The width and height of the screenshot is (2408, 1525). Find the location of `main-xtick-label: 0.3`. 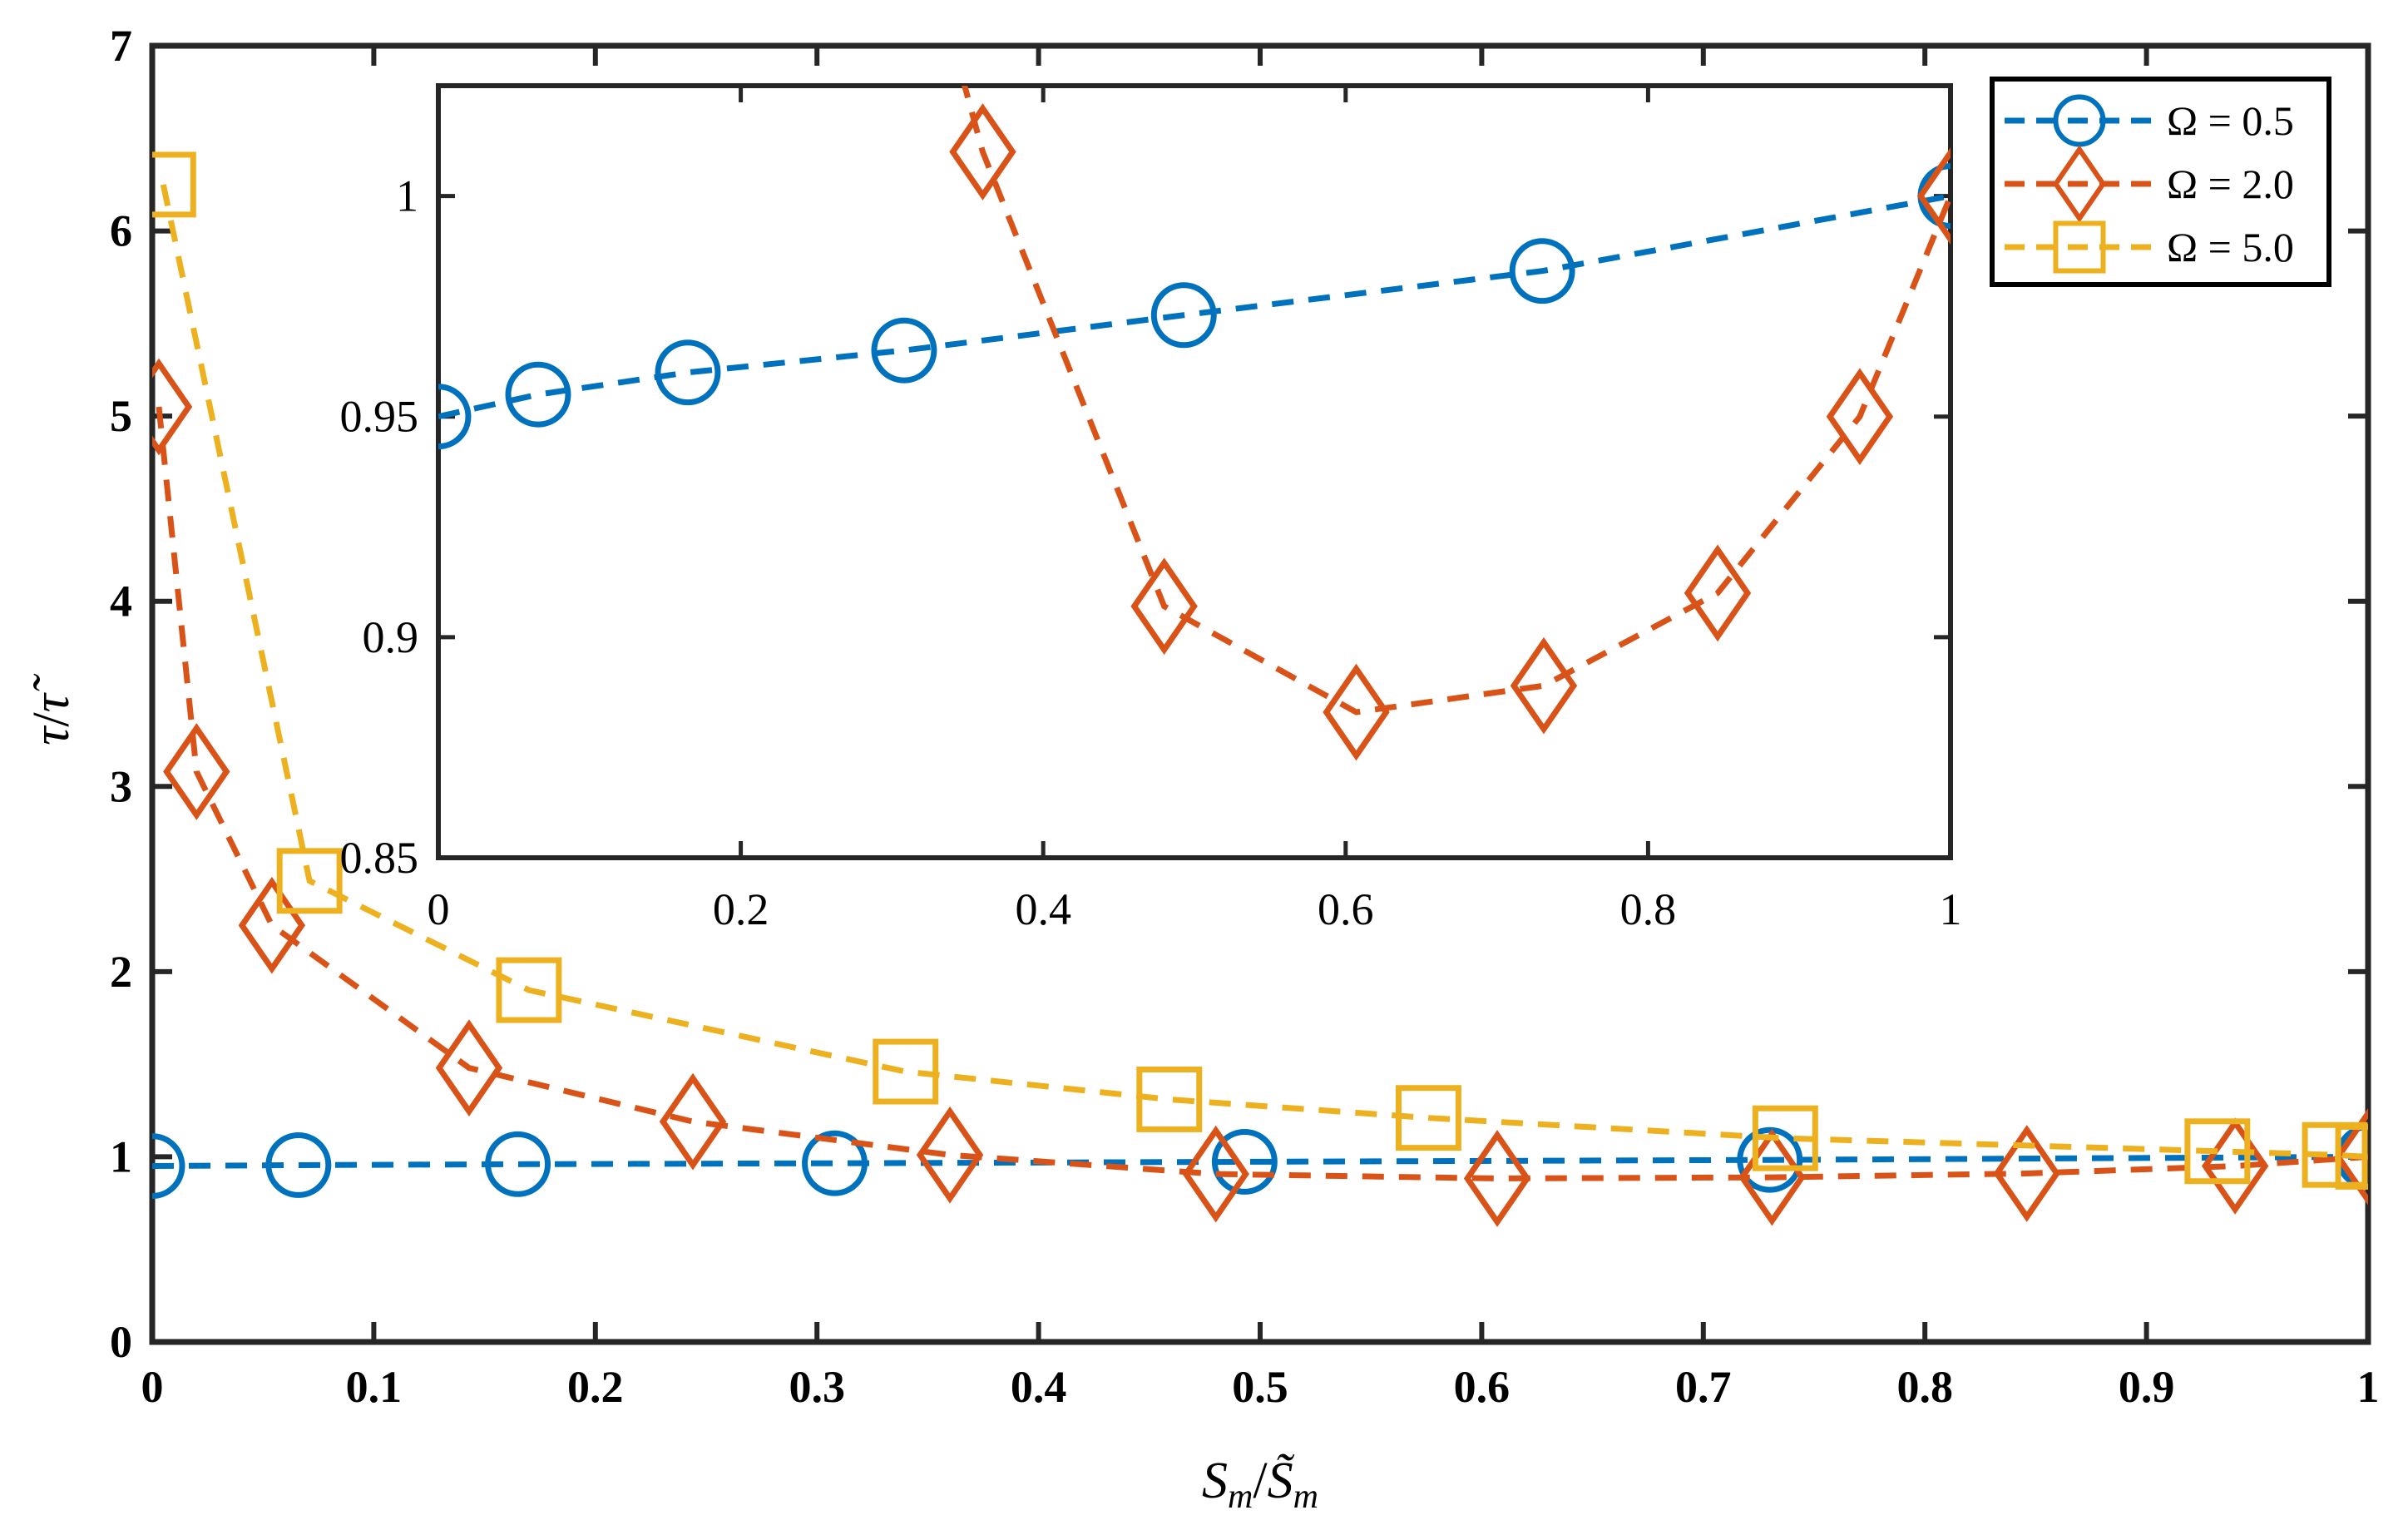

main-xtick-label: 0.3 is located at coordinates (817, 1387).